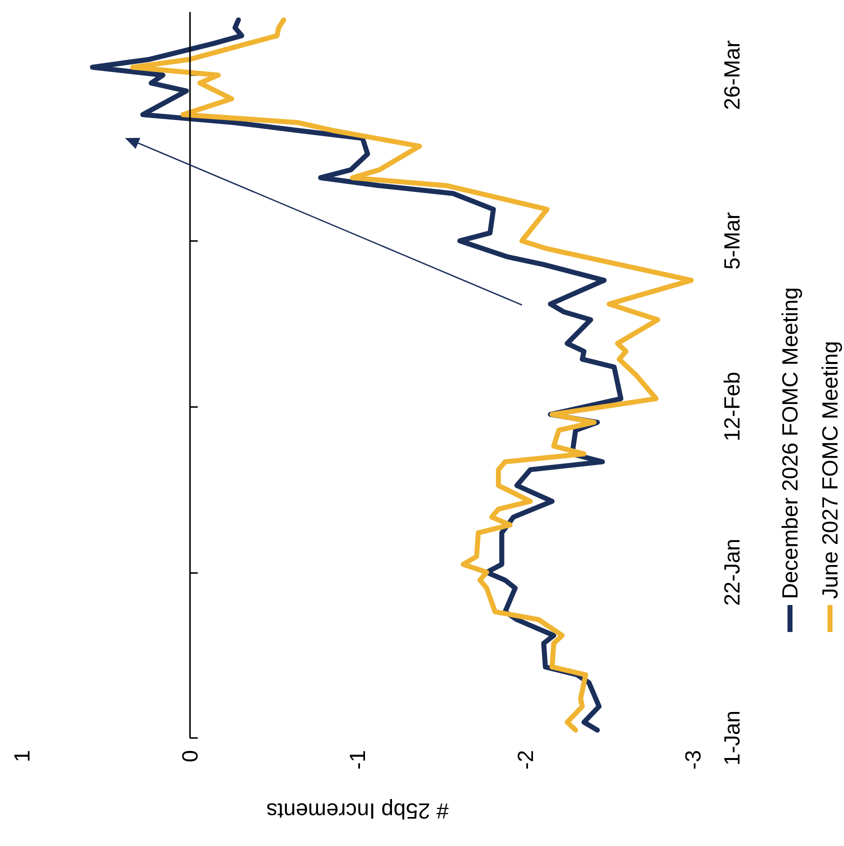 The image size is (844, 846). Describe the element at coordinates (22, 756) in the screenshot. I see `x-tick-label: 1` at that location.